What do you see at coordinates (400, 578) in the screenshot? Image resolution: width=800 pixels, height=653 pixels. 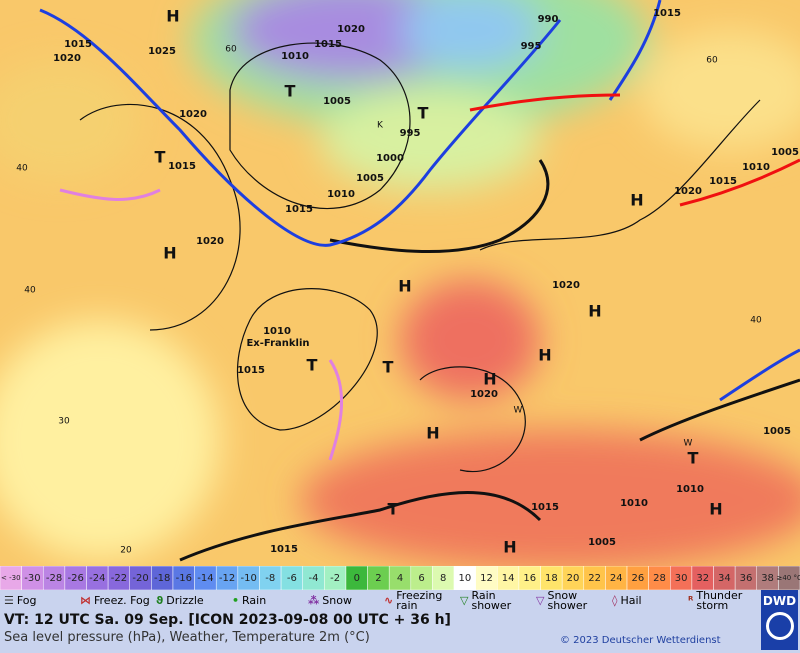 I see `scale-label: 4` at bounding box center [400, 578].